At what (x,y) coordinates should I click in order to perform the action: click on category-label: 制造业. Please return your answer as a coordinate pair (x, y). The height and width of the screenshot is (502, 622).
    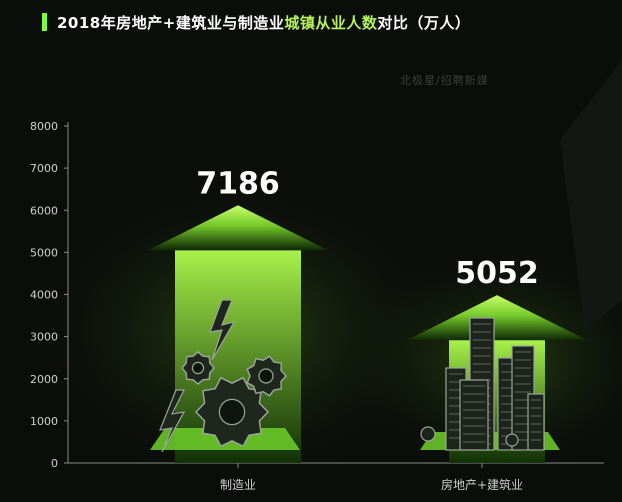
    Looking at the image, I should click on (238, 485).